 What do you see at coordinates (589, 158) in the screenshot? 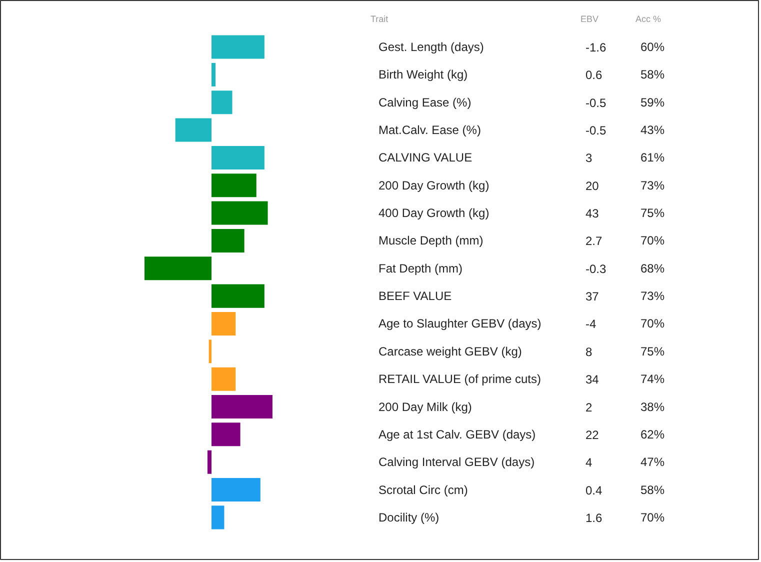
I see `text: 3` at bounding box center [589, 158].